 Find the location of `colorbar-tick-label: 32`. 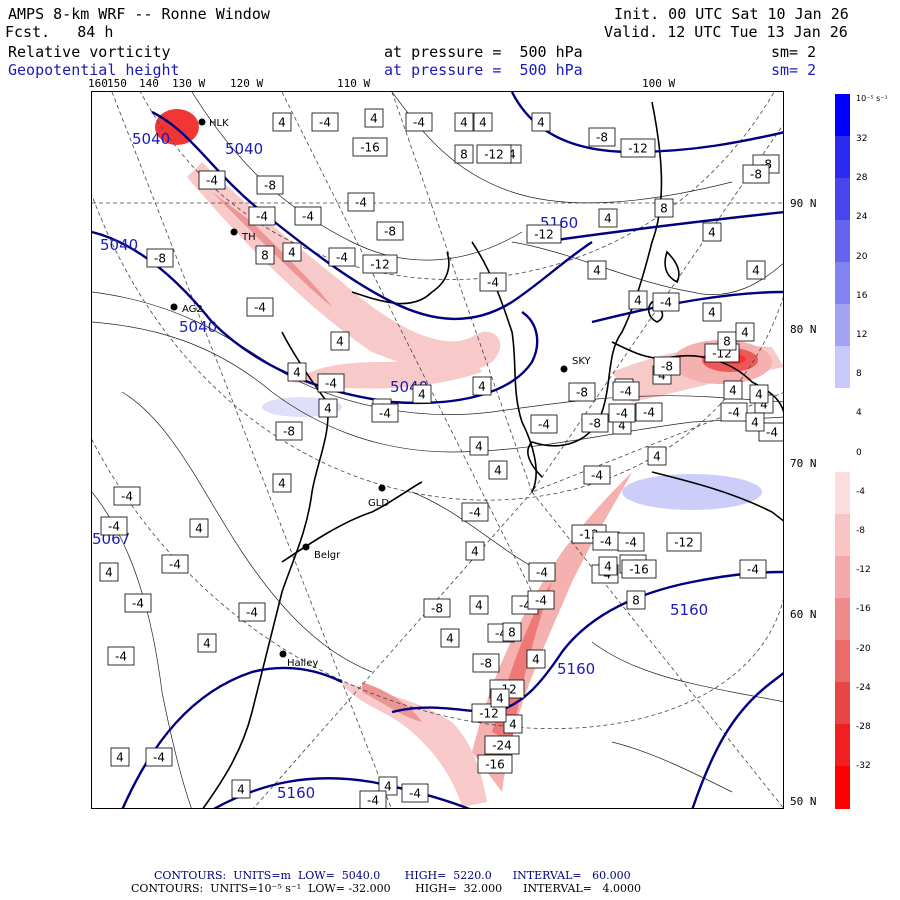

colorbar-tick-label: 32 is located at coordinates (862, 139).